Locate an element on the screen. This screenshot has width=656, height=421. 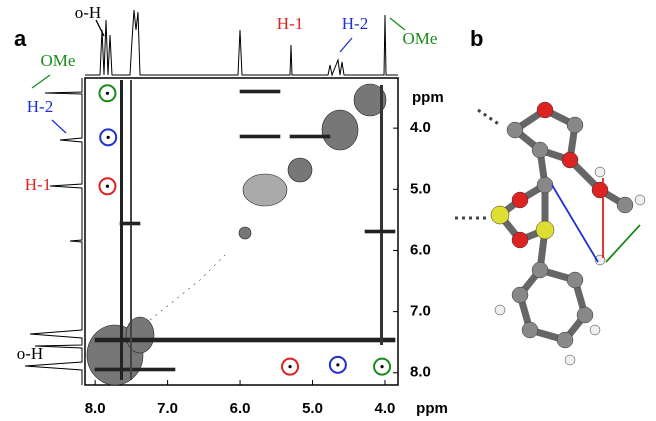
x-tick-label: 6.0 is located at coordinates (240, 408).